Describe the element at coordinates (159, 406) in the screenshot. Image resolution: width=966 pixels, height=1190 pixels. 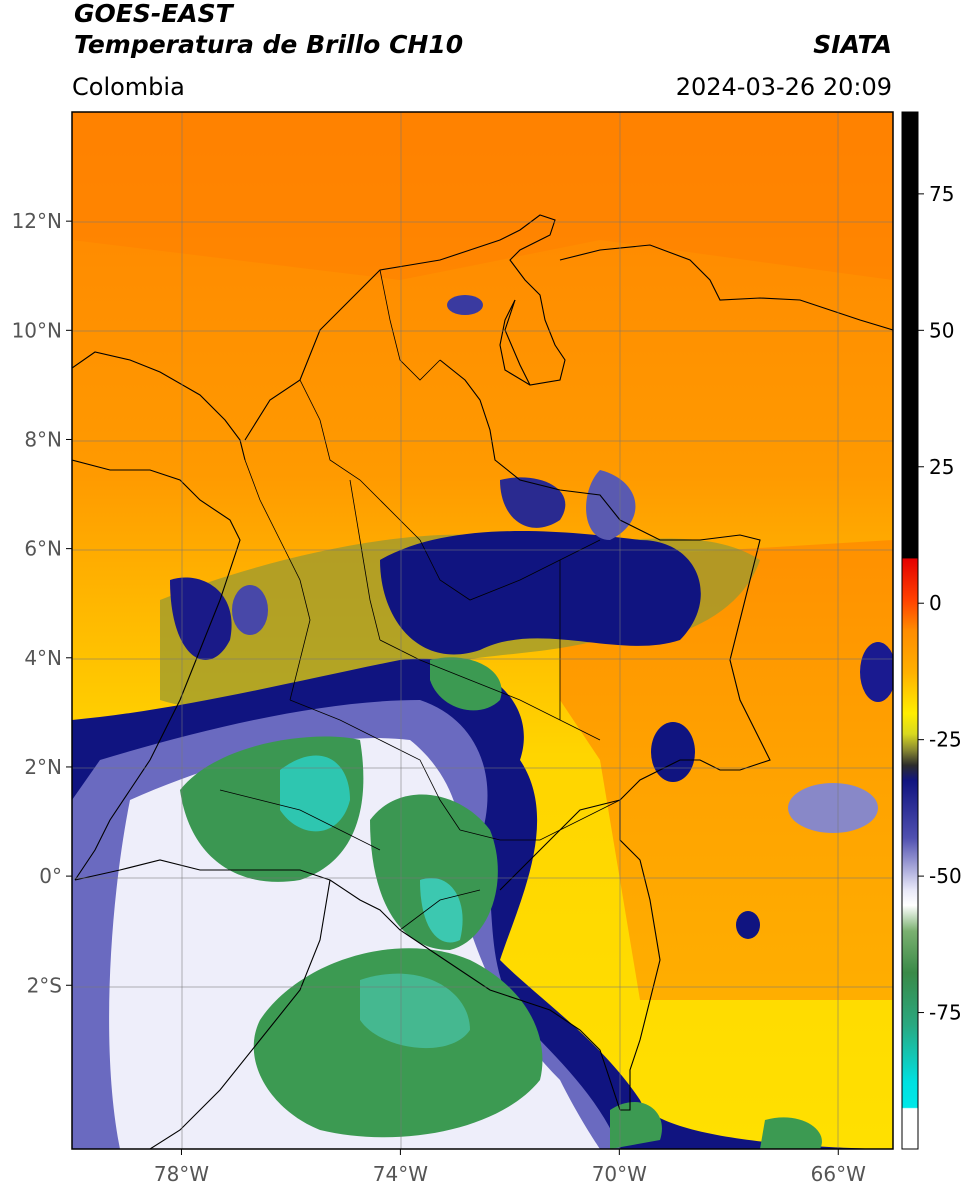
I see `panama-coast` at that location.